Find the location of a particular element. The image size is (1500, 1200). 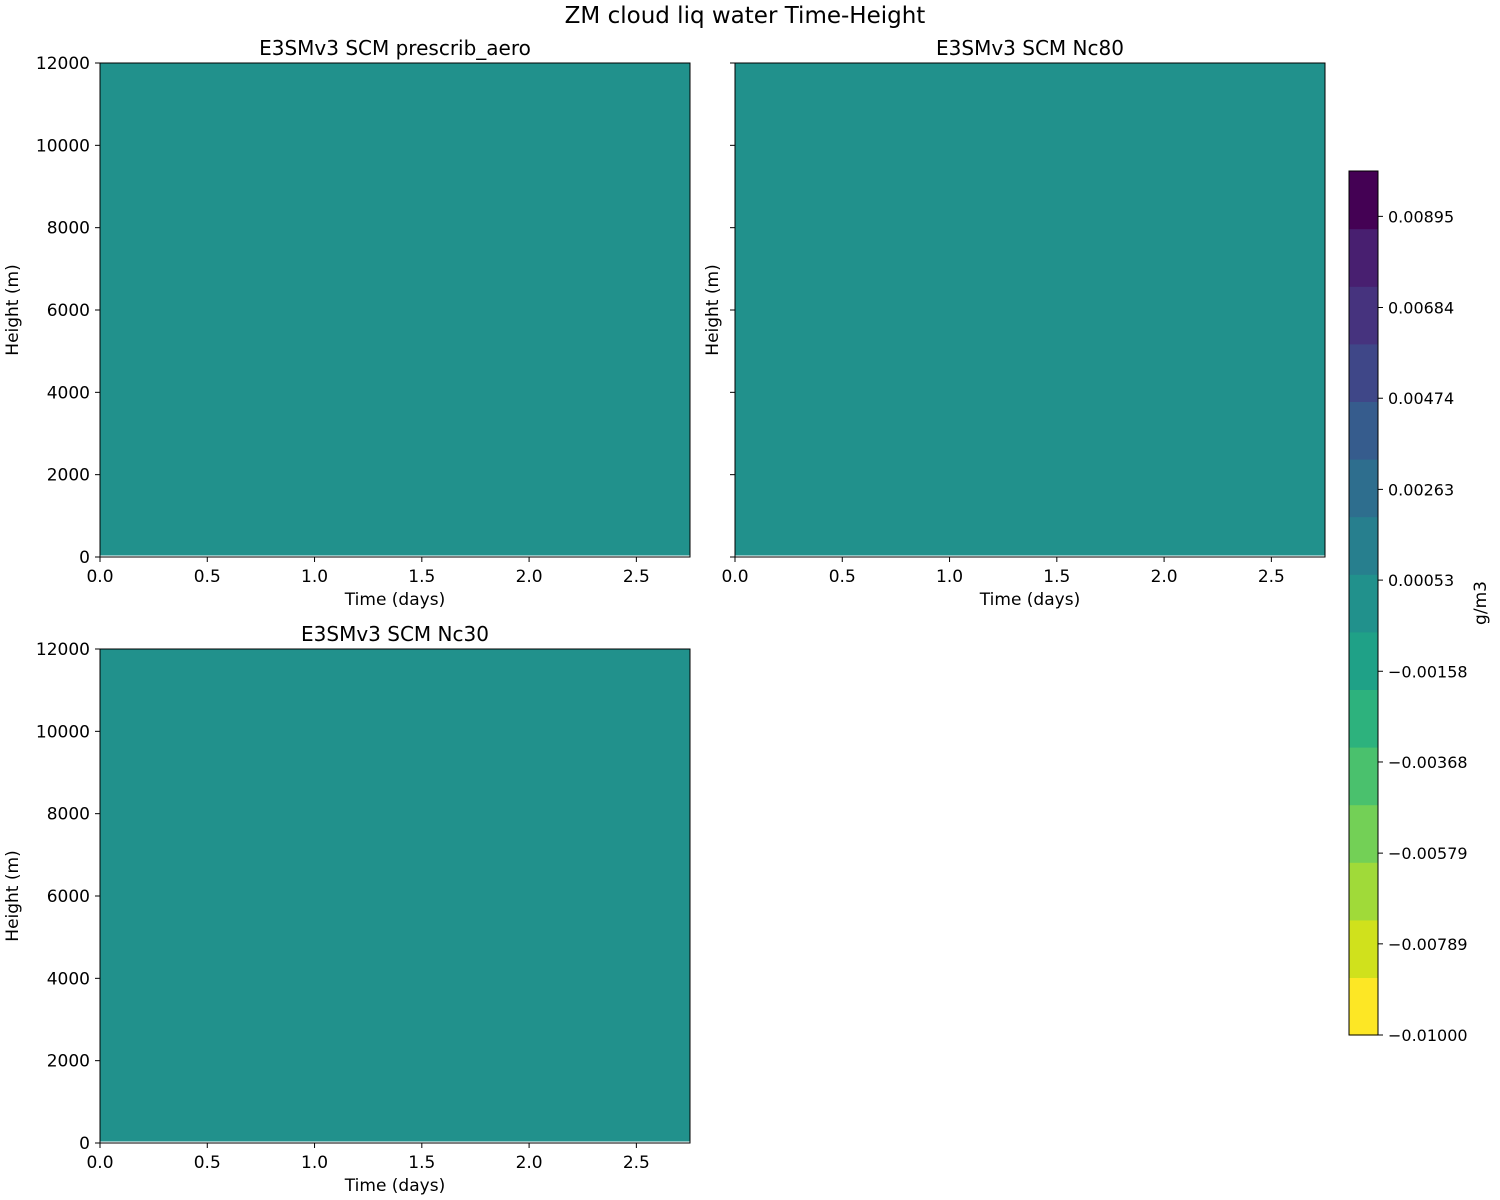

subplot-title: E3SMv3 SCM prescrib_aero is located at coordinates (395, 48).